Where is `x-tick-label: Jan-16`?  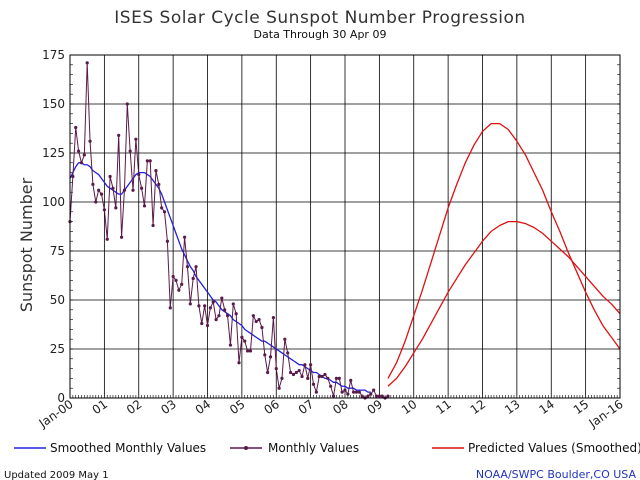
x-tick-label: Jan-16 is located at coordinates (606, 414).